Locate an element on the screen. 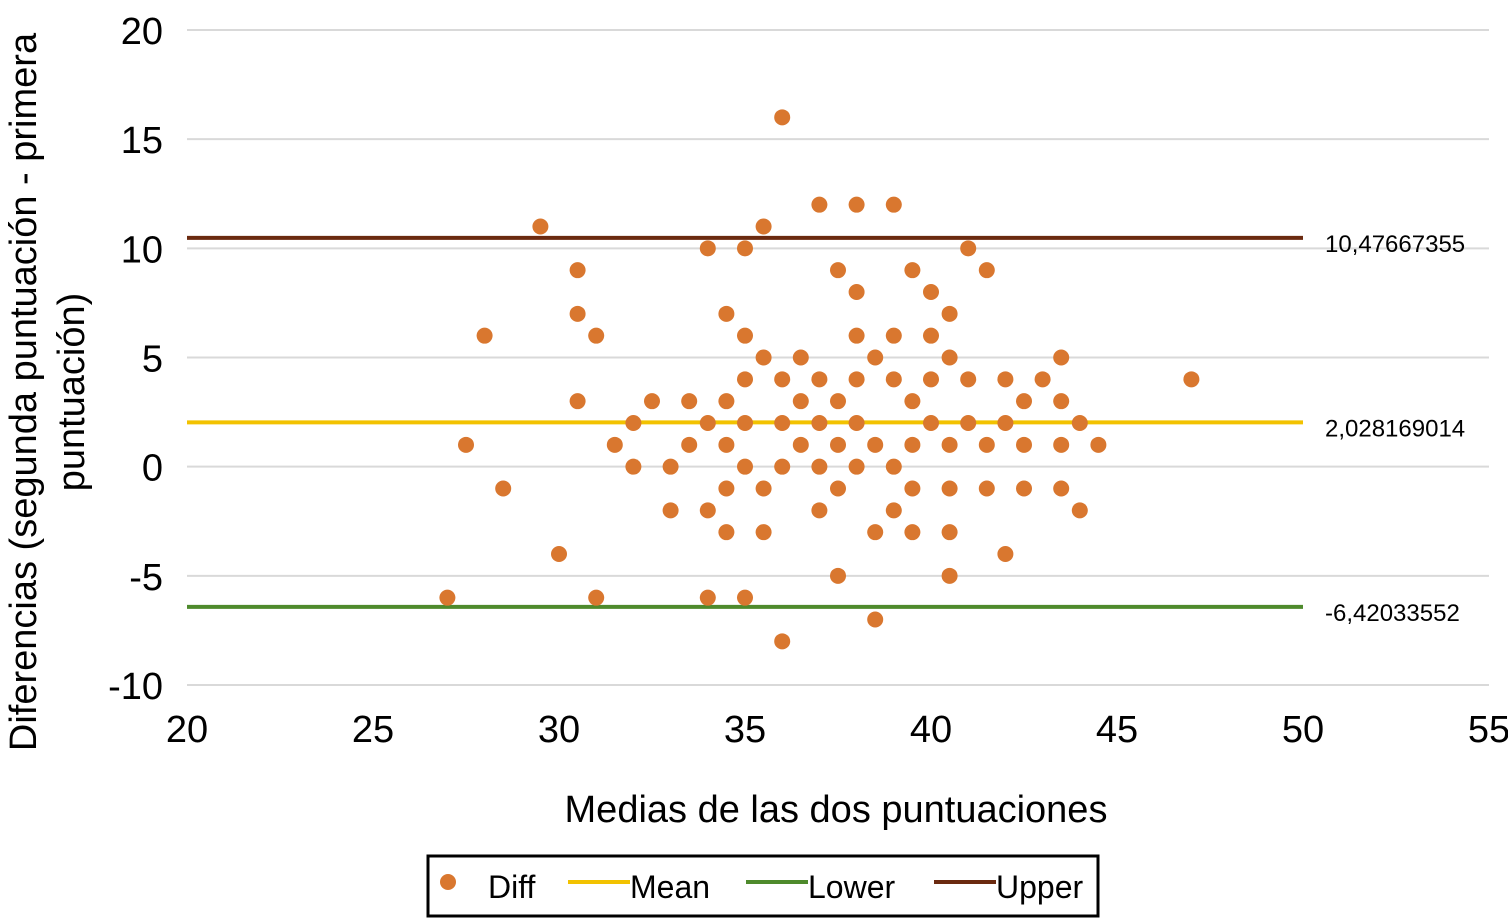  x-tick-label: 30 is located at coordinates (559, 730).